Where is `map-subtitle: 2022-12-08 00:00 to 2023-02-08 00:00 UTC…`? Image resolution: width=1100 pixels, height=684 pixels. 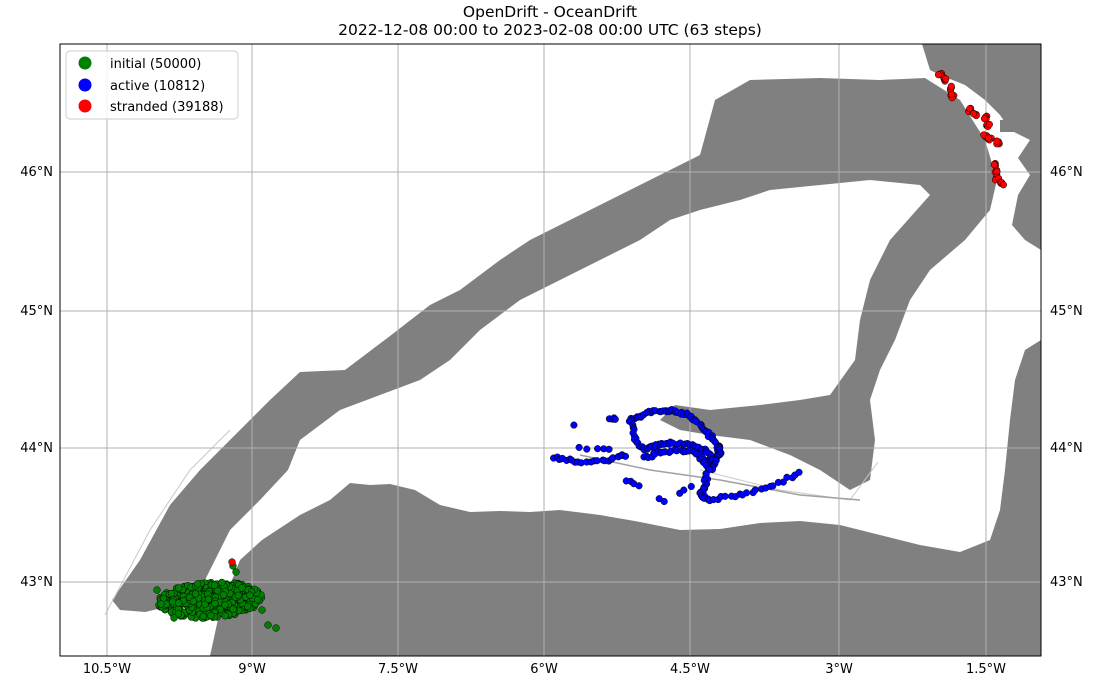 map-subtitle: 2022-12-08 00:00 to 2023-02-08 00:00 UTC… is located at coordinates (550, 30).